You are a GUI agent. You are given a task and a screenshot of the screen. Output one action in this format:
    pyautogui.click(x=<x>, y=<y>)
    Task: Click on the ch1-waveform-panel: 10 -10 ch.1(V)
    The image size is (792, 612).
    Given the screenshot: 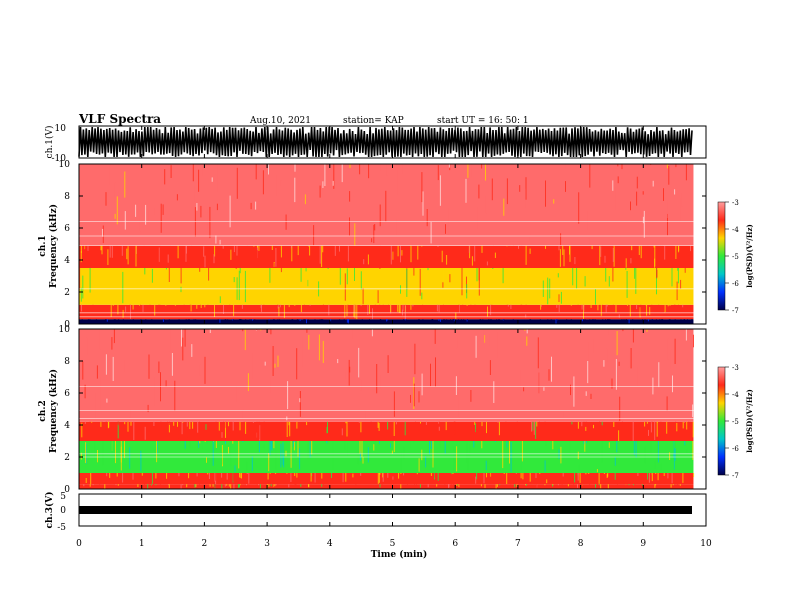 What is the action you would take?
    pyautogui.click(x=375, y=144)
    